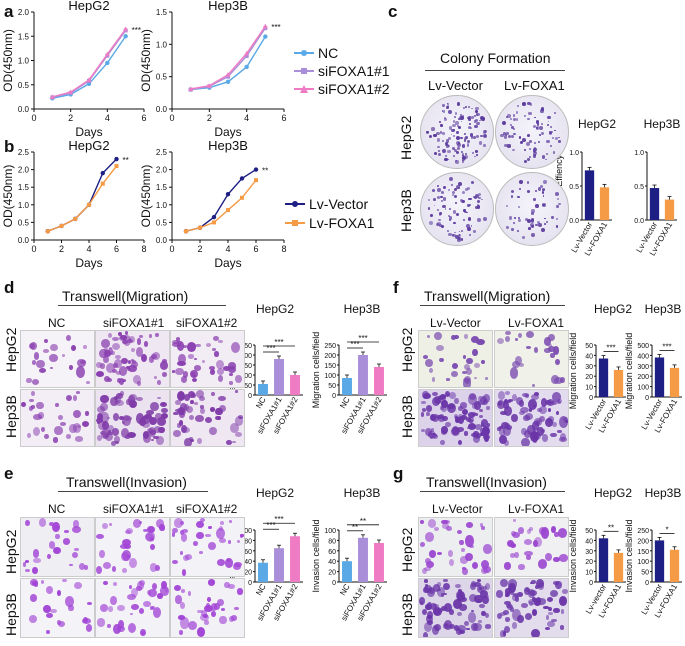  What do you see at coordinates (228, 6) in the screenshot?
I see `chart-title: Hep3B` at bounding box center [228, 6].